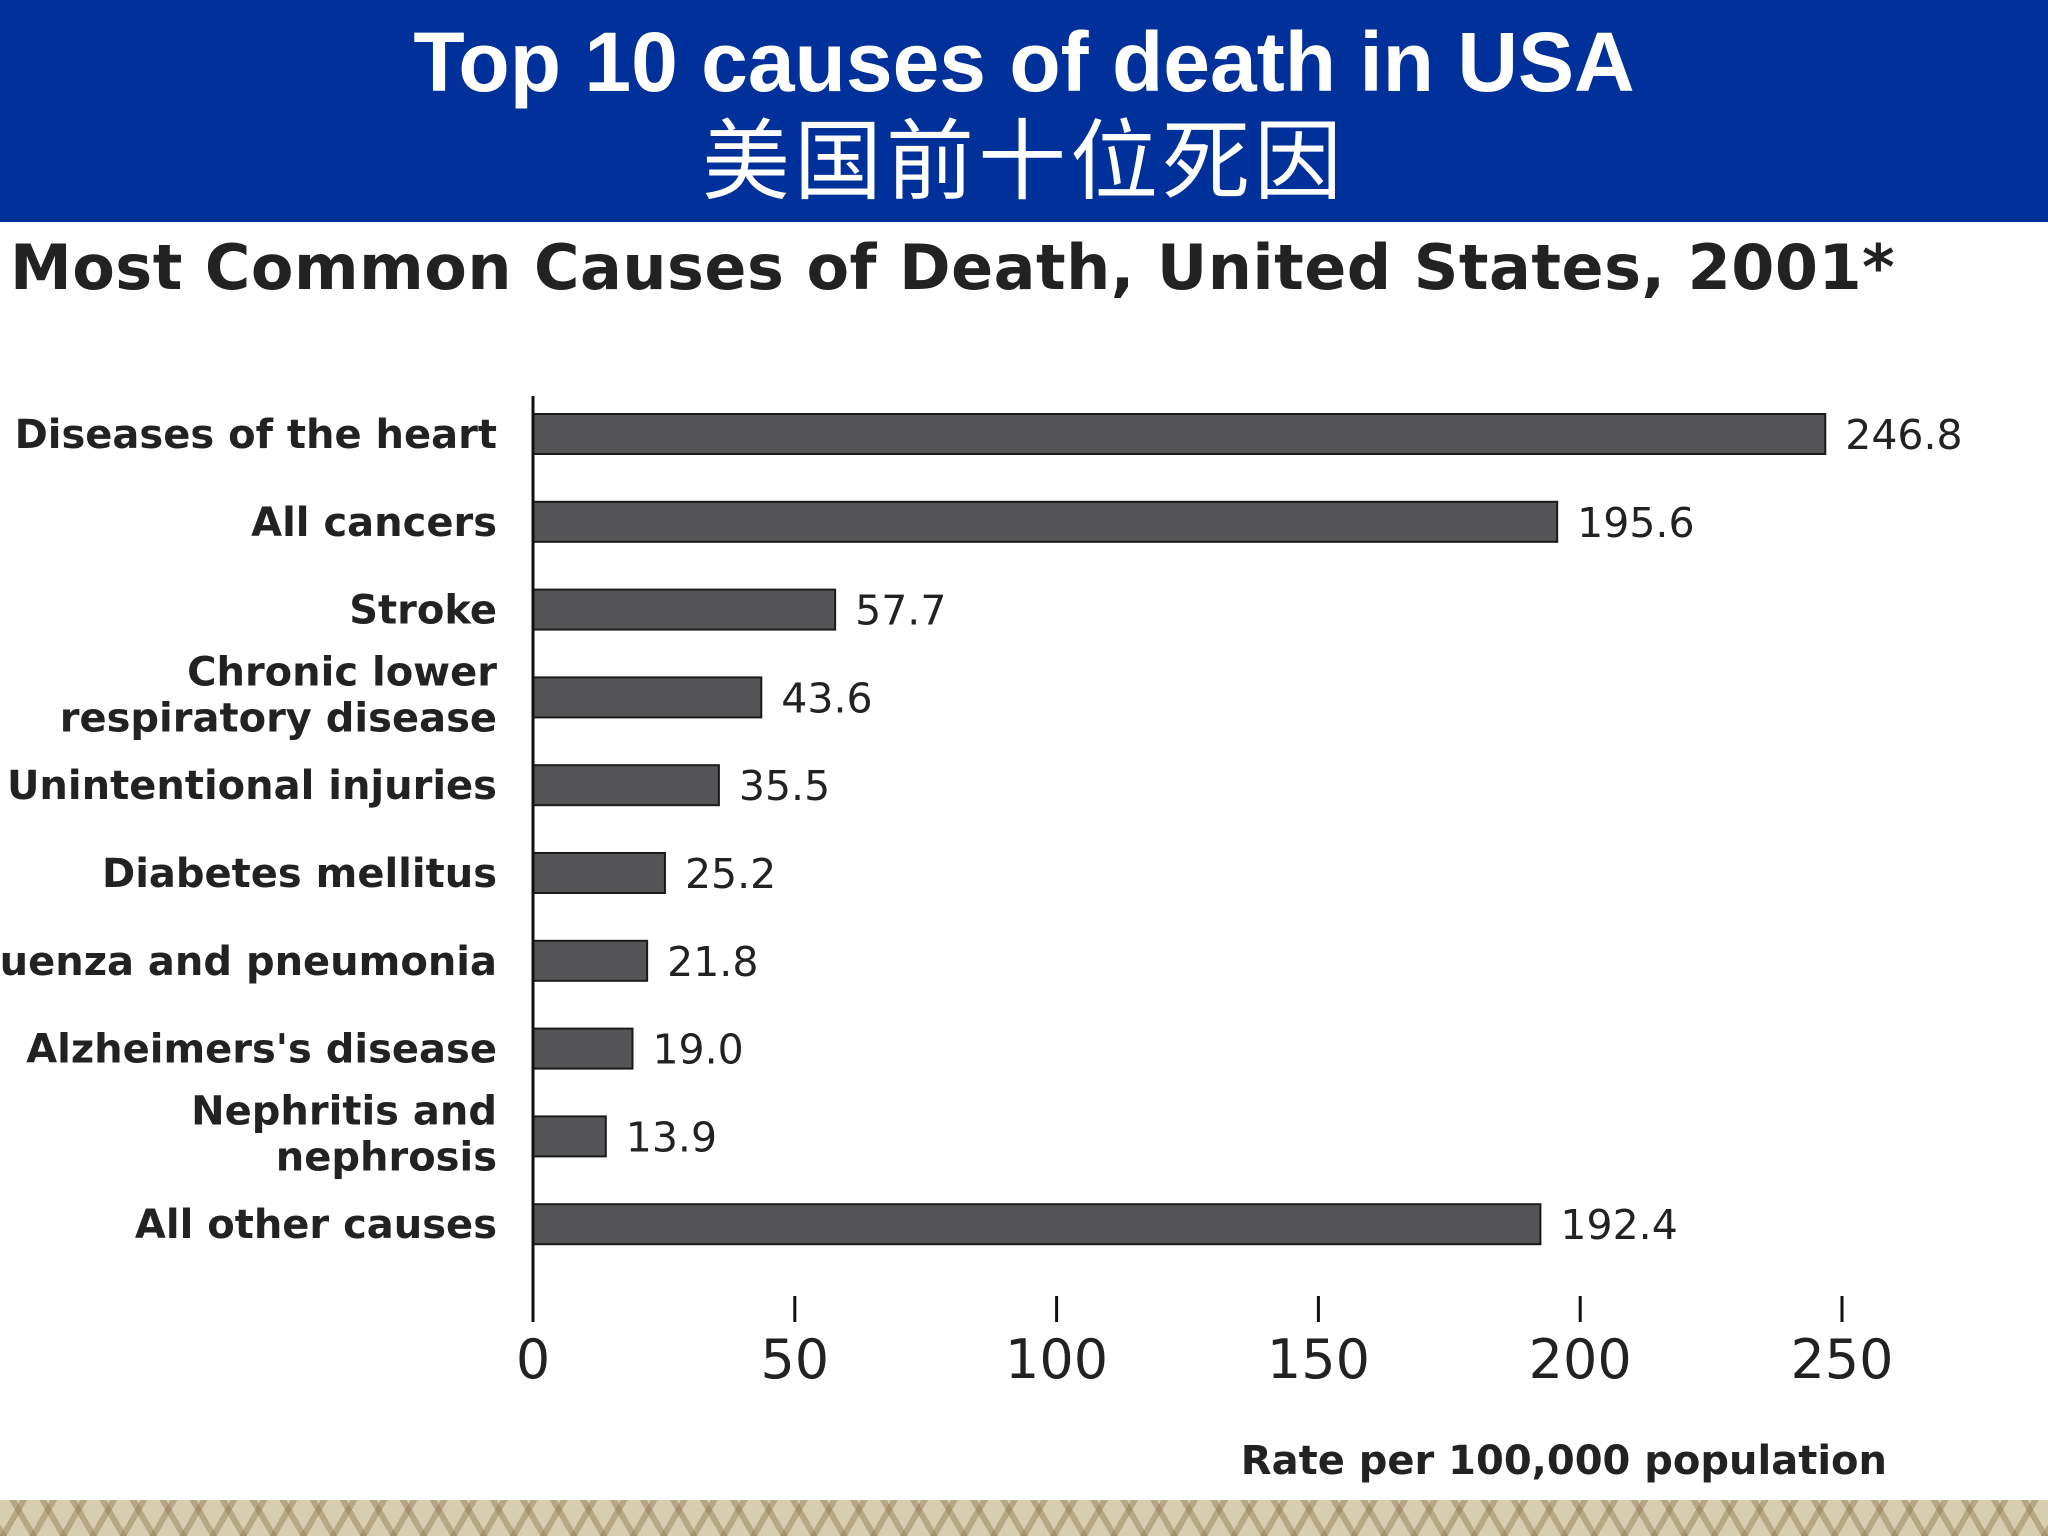  I want to click on decorative-footer-pattern, so click(1024, 1518).